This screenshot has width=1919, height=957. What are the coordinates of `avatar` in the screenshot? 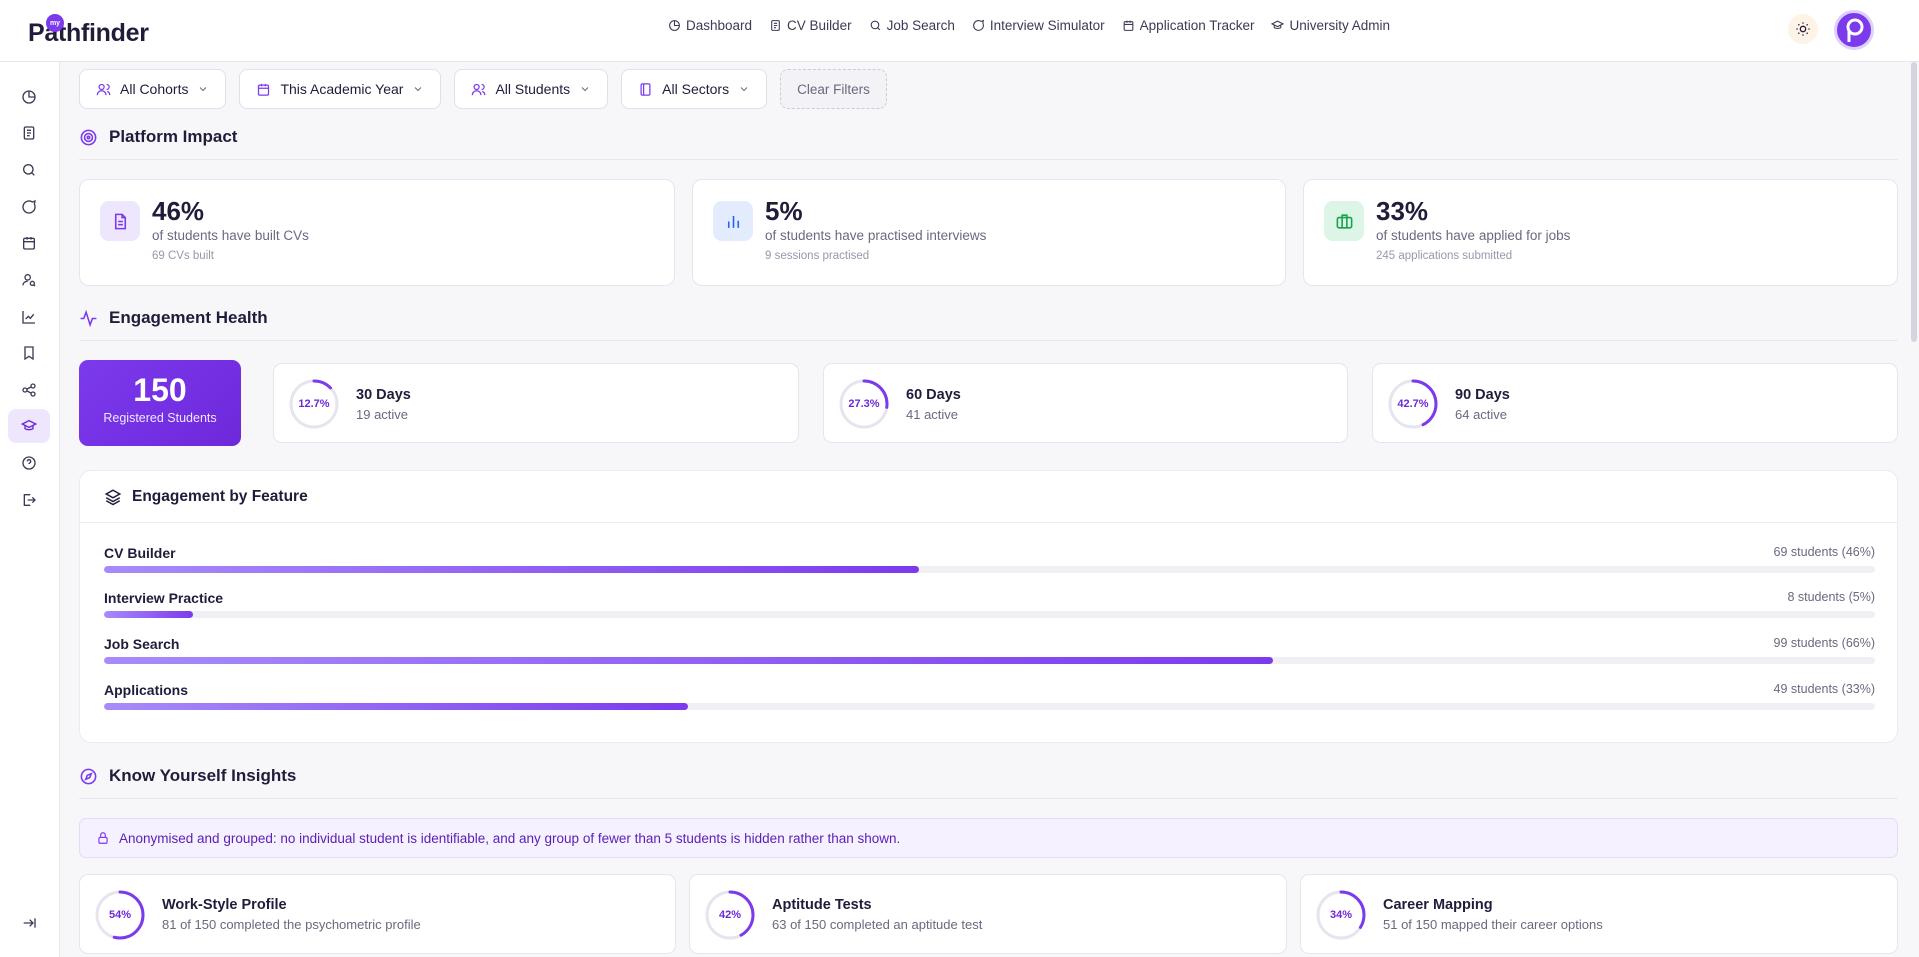 It's located at (1854, 30).